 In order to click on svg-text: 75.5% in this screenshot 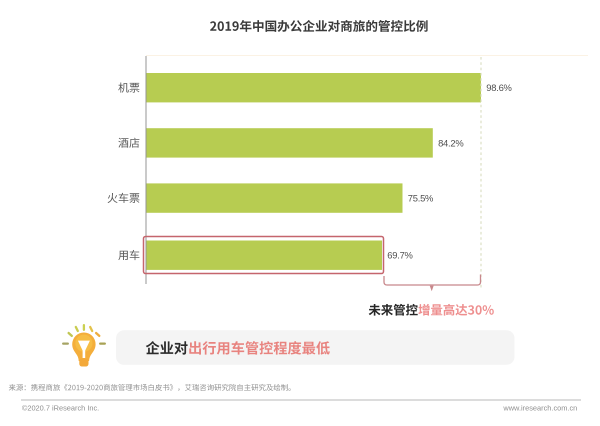, I will do `click(420, 198)`.